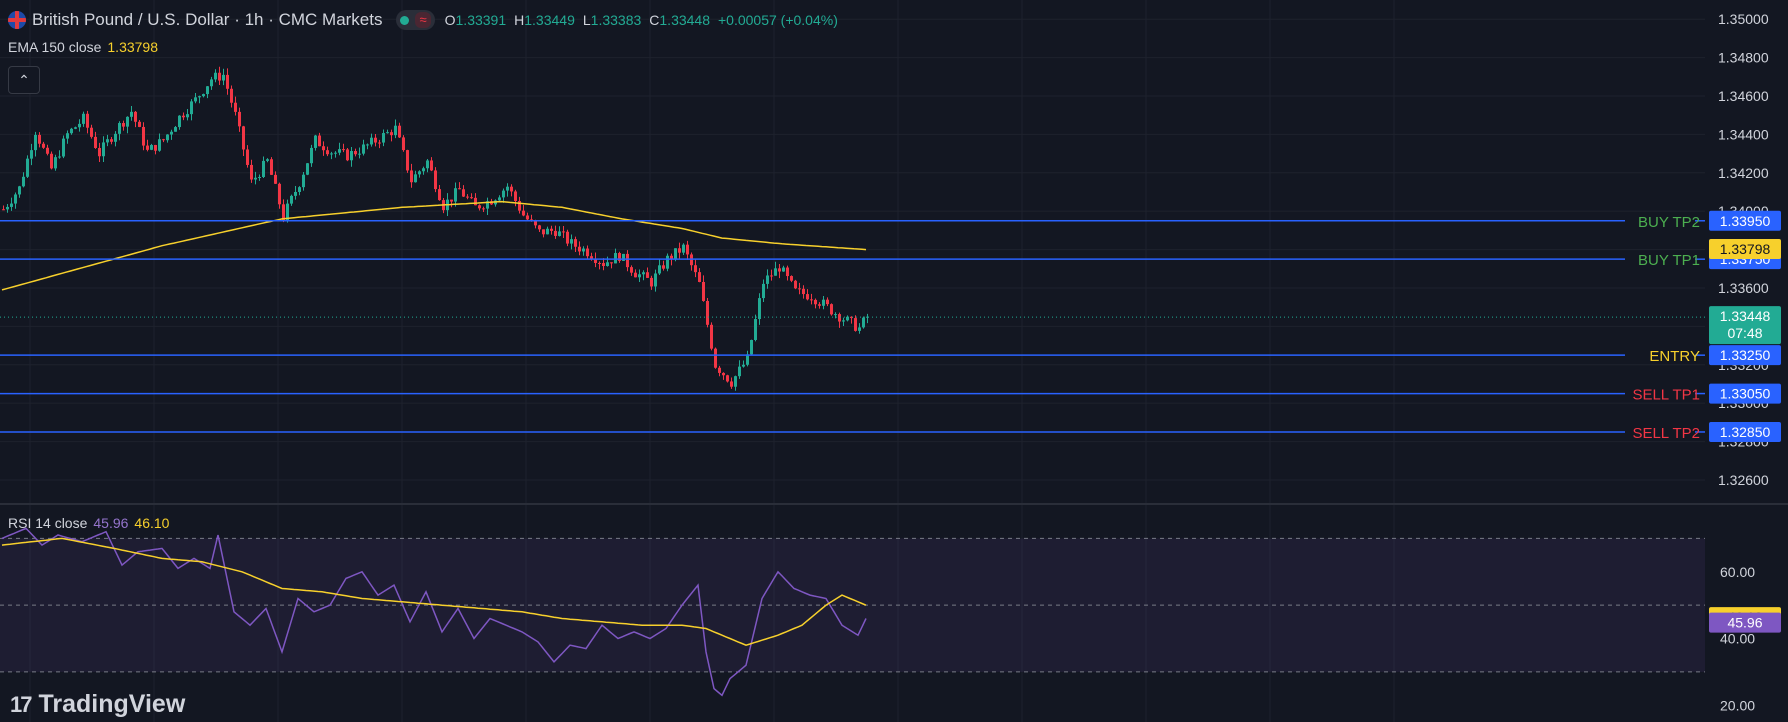  What do you see at coordinates (549, 20) in the screenshot?
I see `ohlc-high: 1.33449` at bounding box center [549, 20].